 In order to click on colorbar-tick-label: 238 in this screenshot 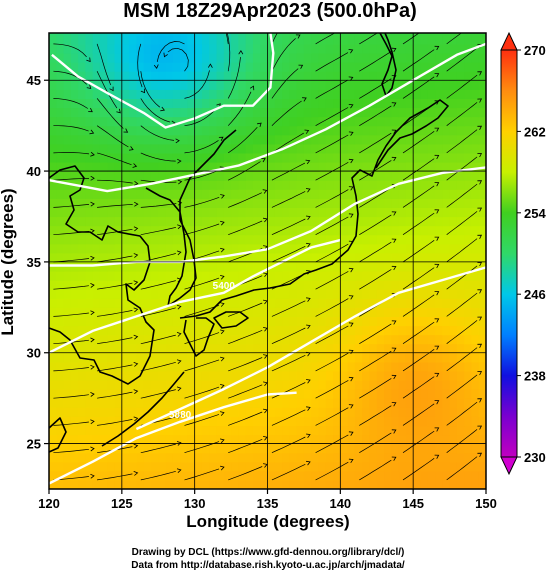, I will do `click(535, 376)`.